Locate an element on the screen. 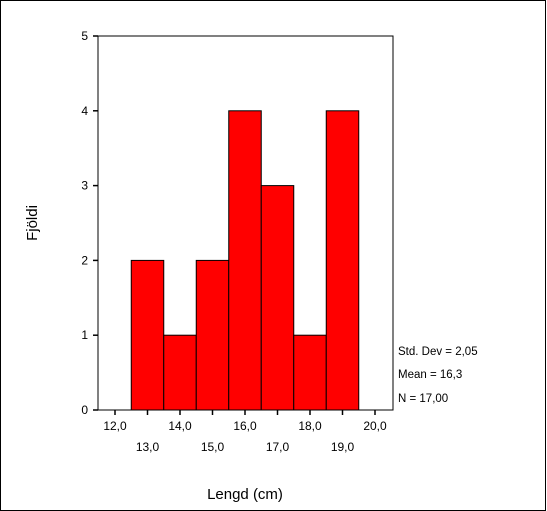 Image resolution: width=547 pixels, height=511 pixels. x-tick-label-lower: 15,0 is located at coordinates (213, 447).